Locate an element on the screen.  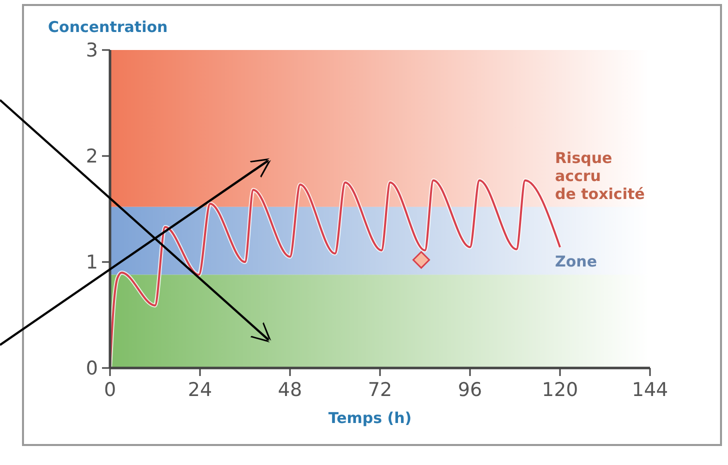
y-axis-title: Concentration is located at coordinates (108, 27).